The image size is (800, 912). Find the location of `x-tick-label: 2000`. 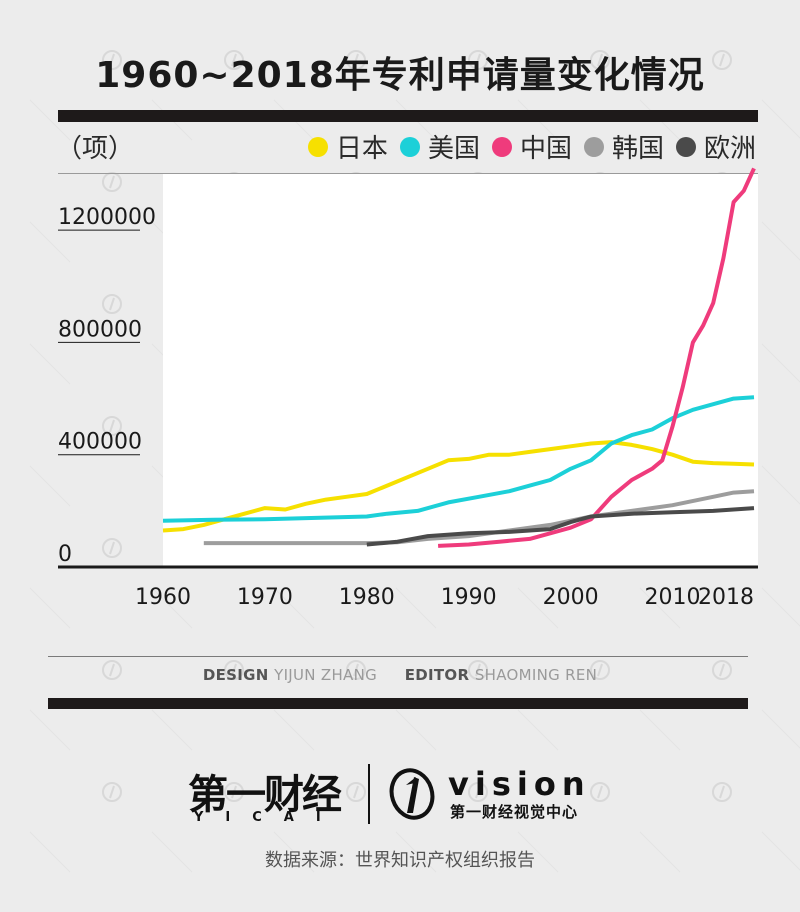

x-tick-label: 2000 is located at coordinates (571, 597).